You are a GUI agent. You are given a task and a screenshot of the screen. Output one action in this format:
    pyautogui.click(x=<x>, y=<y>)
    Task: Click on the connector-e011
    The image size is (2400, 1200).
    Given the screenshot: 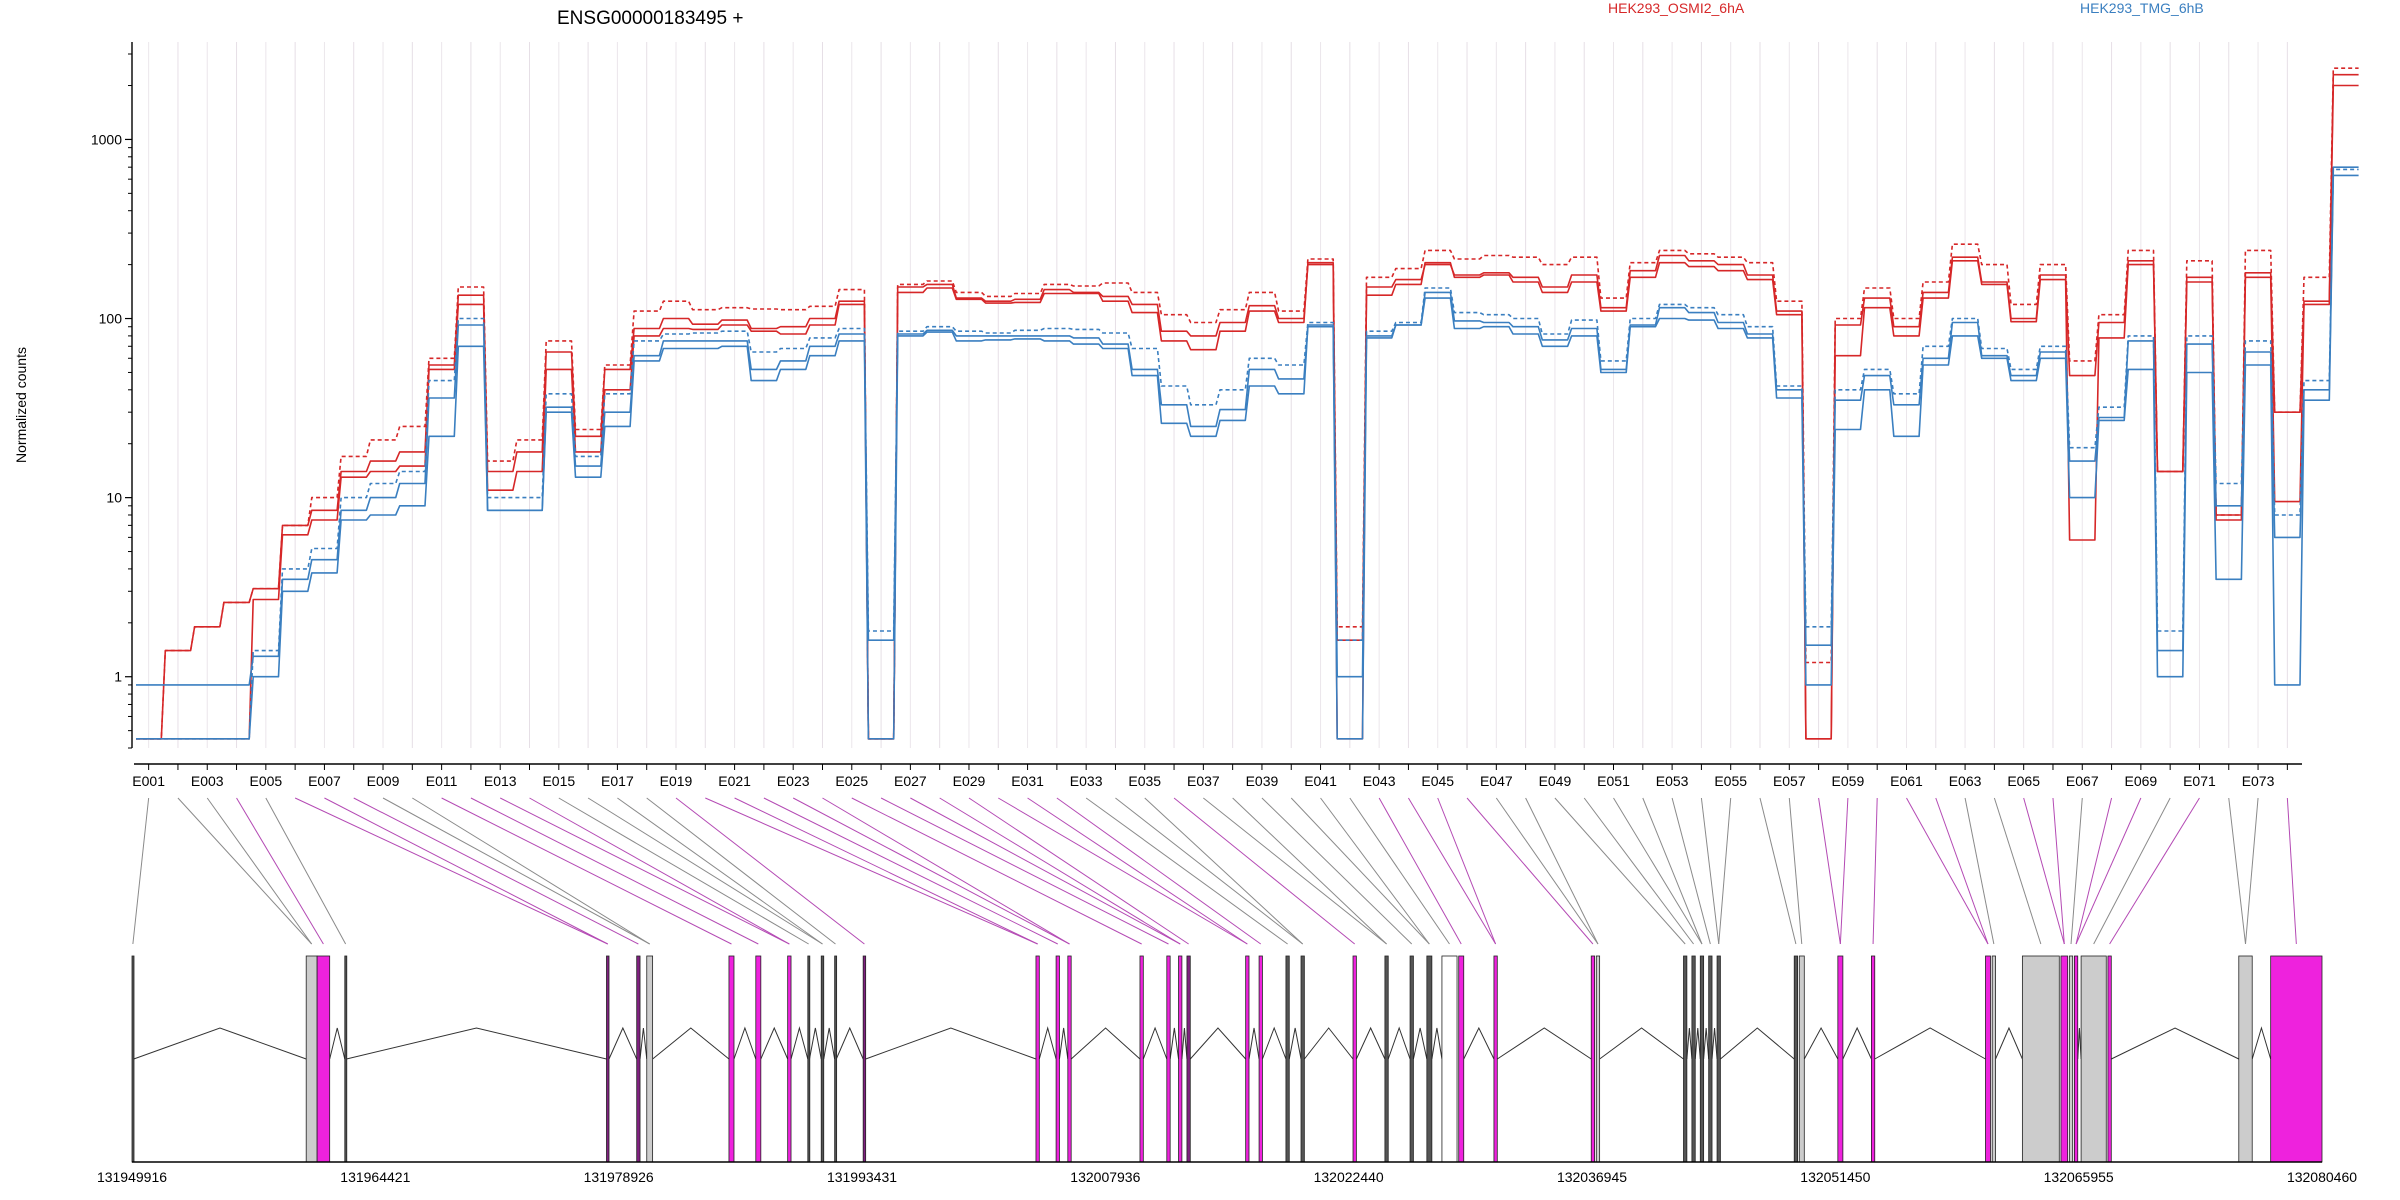 What is the action you would take?
    pyautogui.click(x=586, y=871)
    